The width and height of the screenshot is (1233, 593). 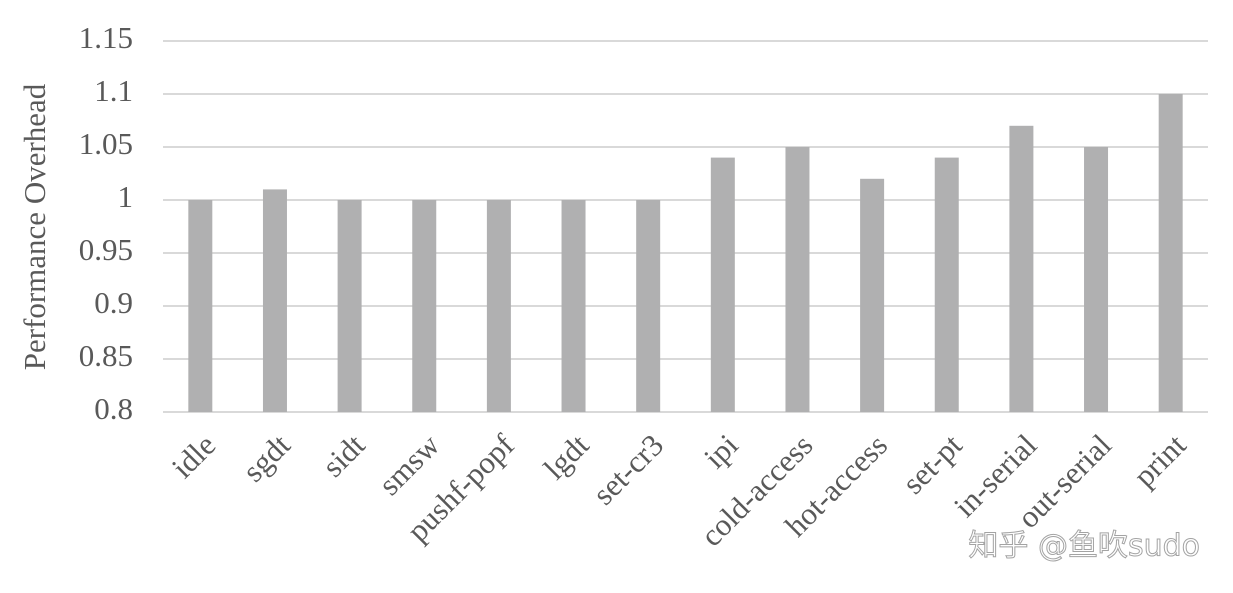 I want to click on y-tick-label: 1.05, so click(x=106, y=143).